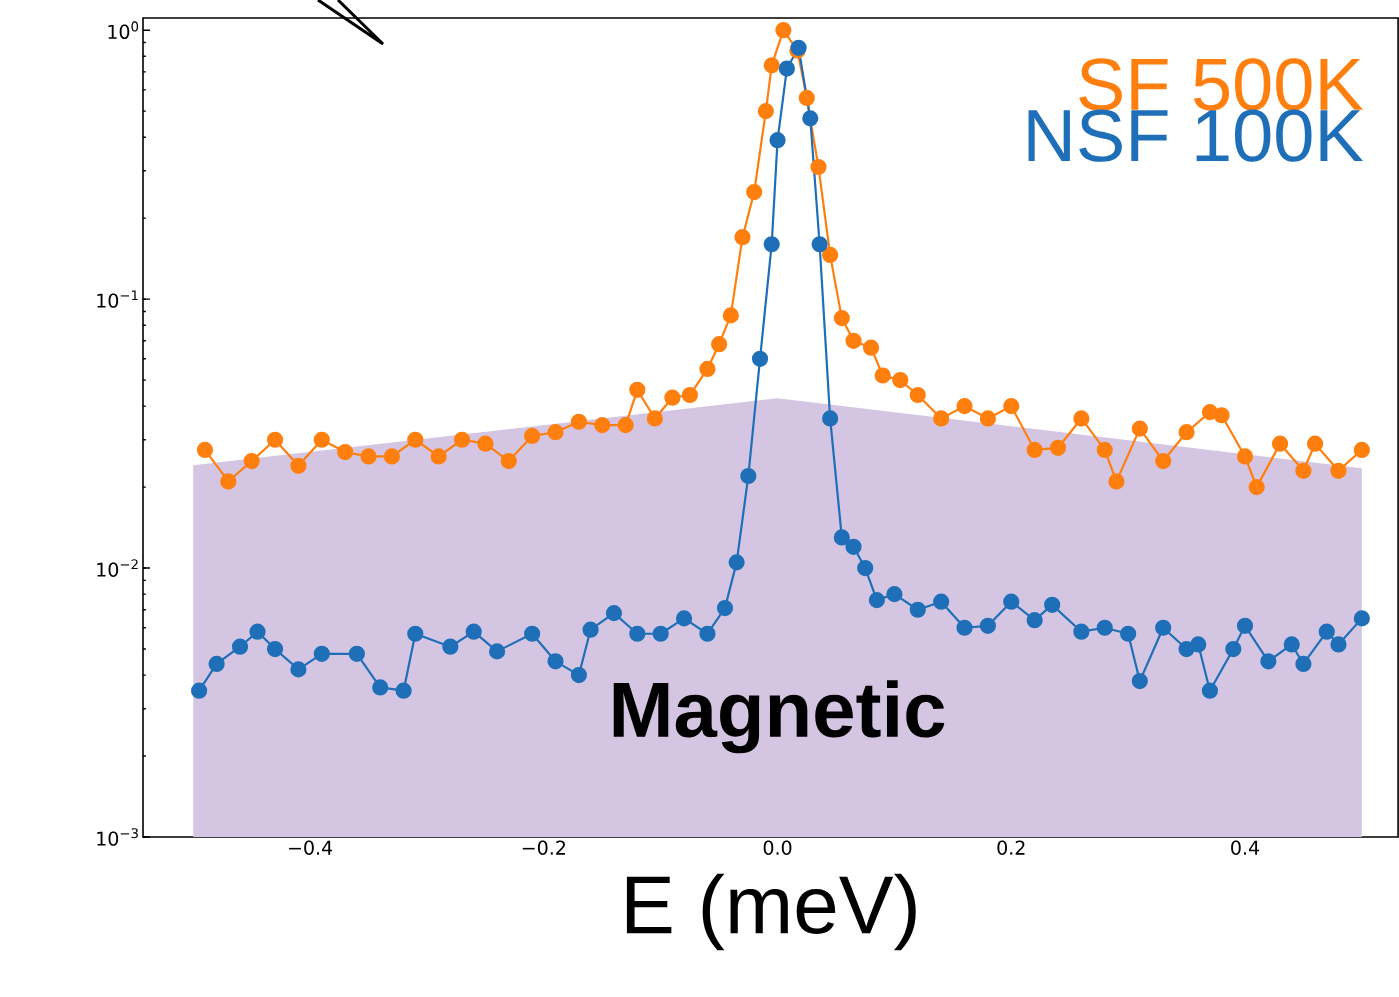 The height and width of the screenshot is (997, 1399). I want to click on y-tick-label: 10$^{−2}$, so click(117, 568).